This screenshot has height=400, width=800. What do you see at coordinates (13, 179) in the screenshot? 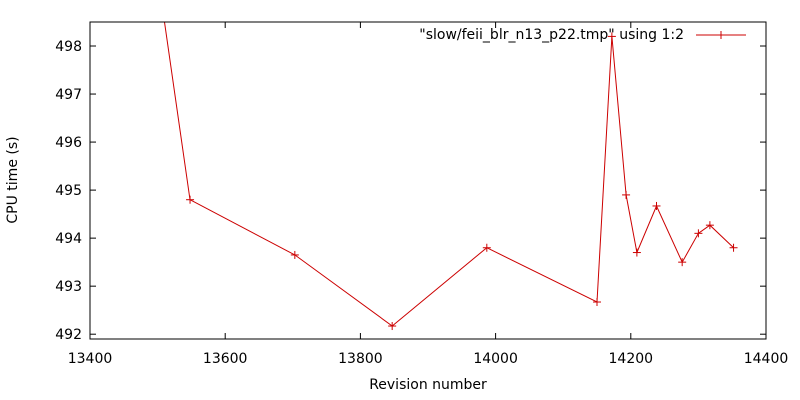
I see `y-axis-title: CPU time (s)` at bounding box center [13, 179].